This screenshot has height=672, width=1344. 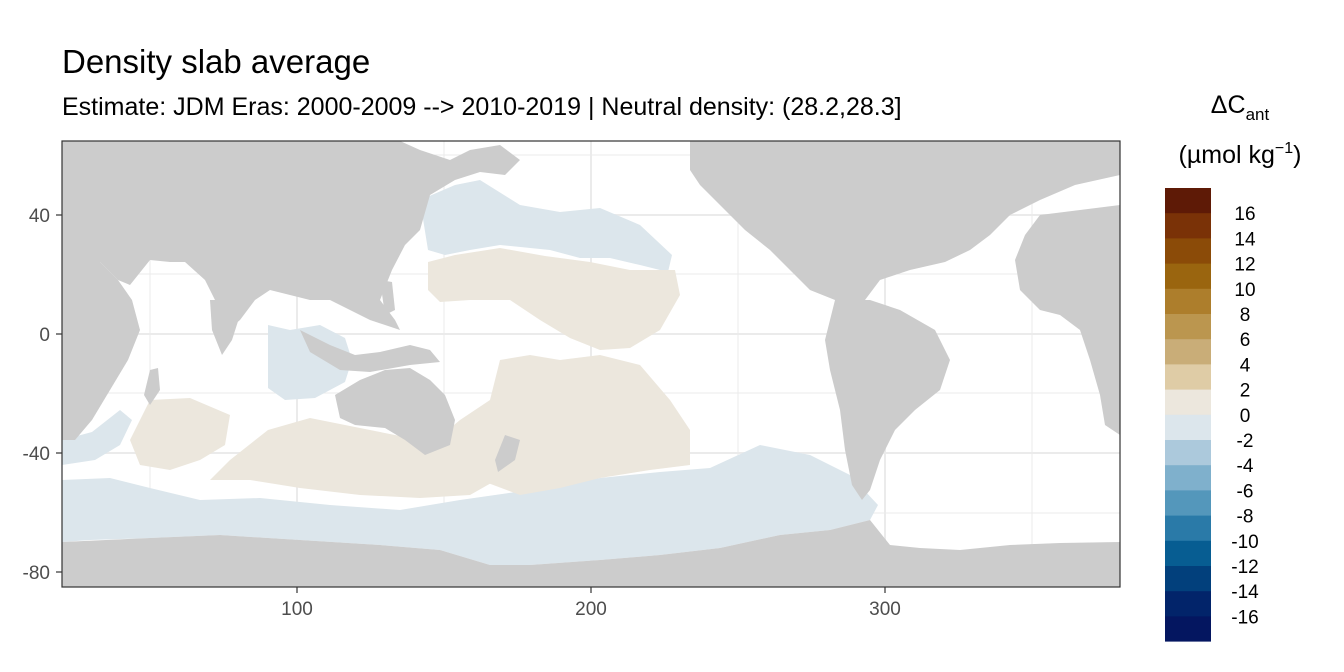 I want to click on legend-tick-label: -16, so click(x=1244, y=617).